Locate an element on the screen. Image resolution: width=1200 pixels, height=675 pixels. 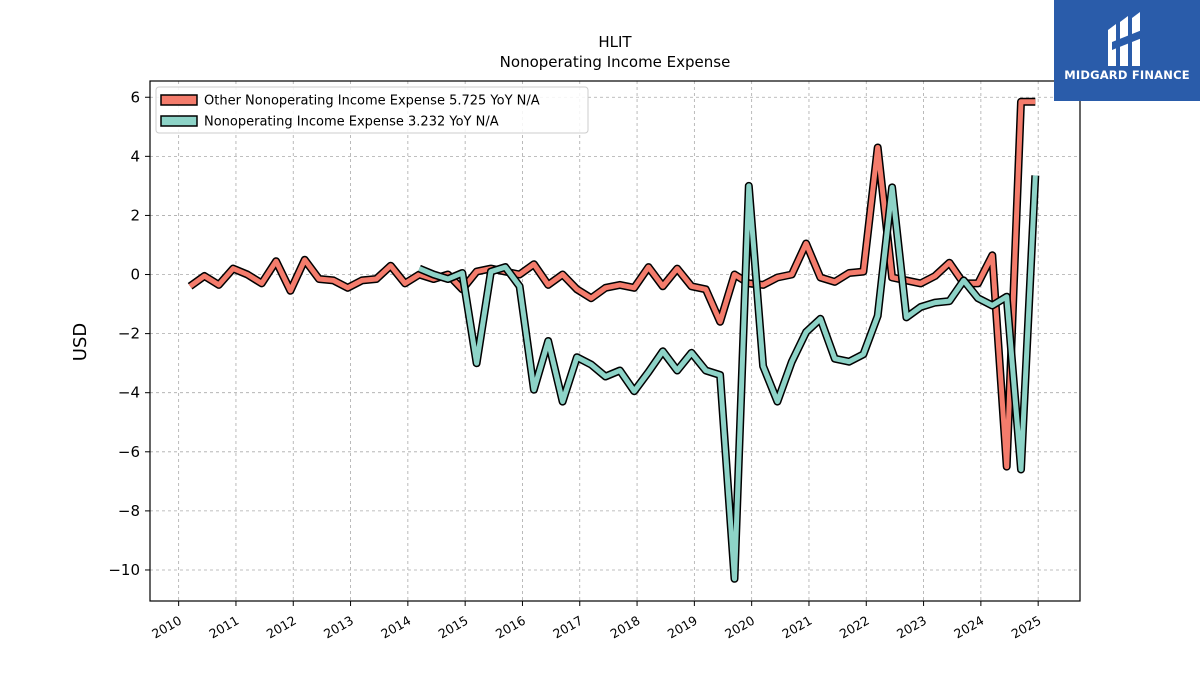
y-tick-label: −8 is located at coordinates (129, 511).